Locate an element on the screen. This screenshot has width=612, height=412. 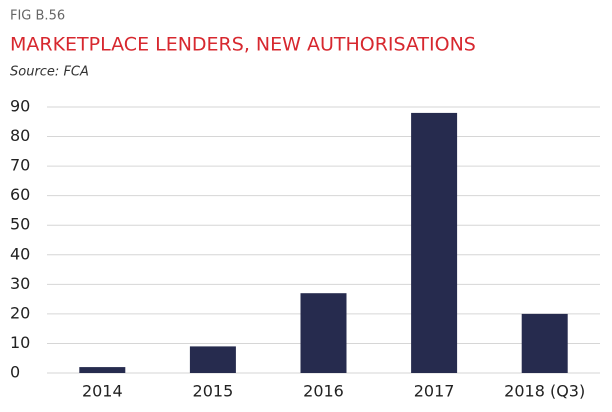
chart-title: MARKETPLACE LENDERS, NEW AUTHORISATIONS is located at coordinates (243, 45).